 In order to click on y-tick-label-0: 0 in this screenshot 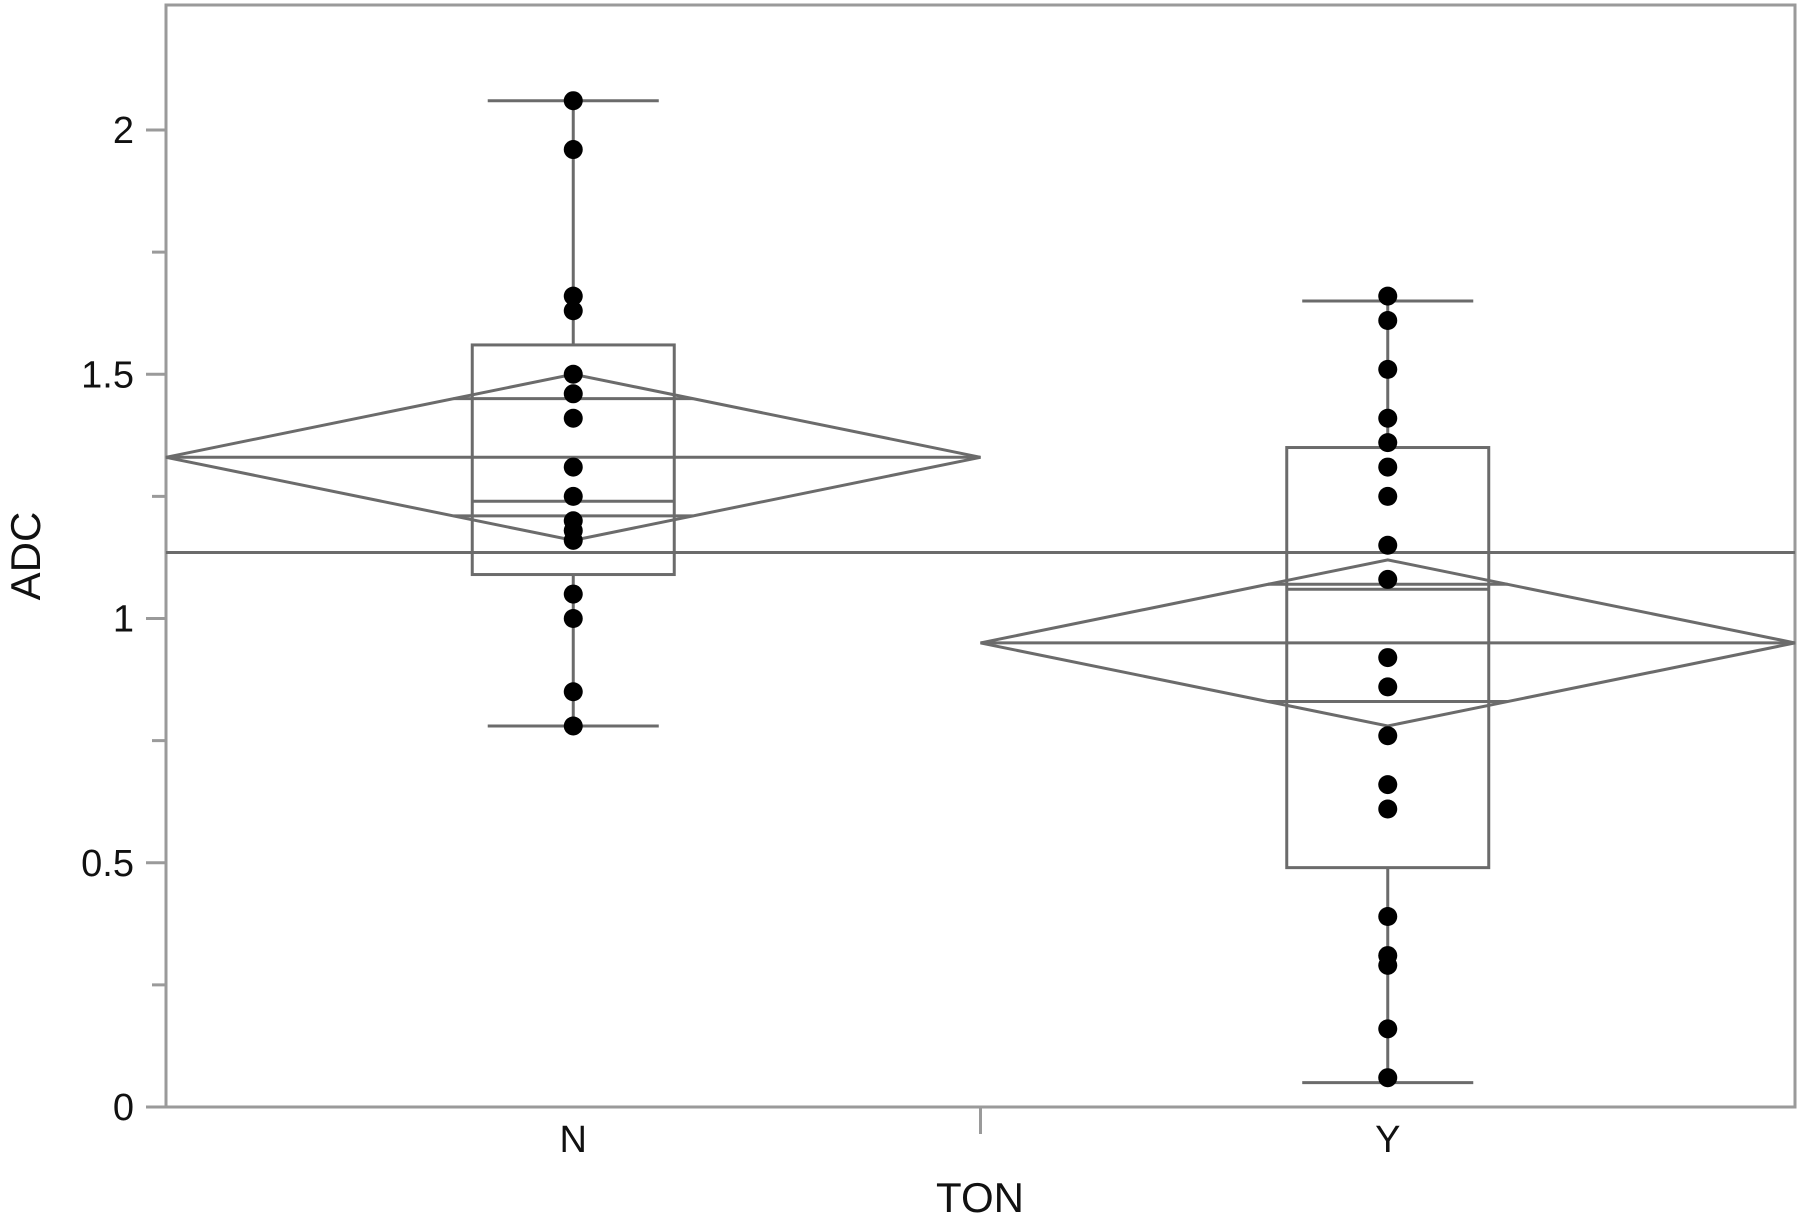, I will do `click(123, 1108)`.